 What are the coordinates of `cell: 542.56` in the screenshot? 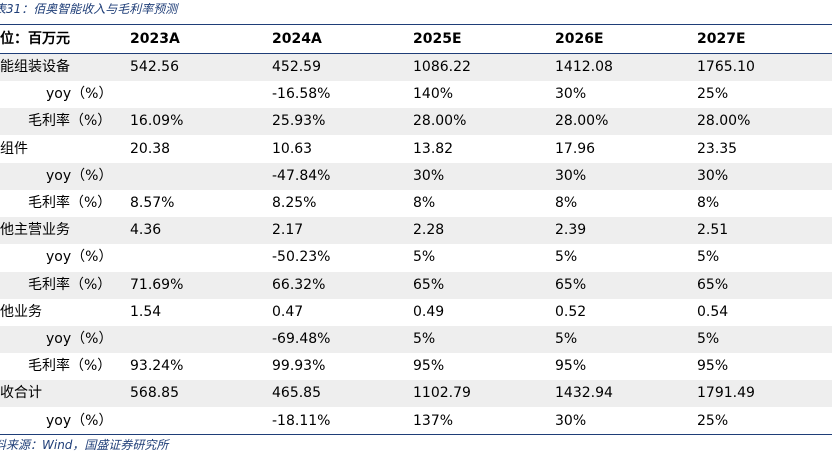 It's located at (154, 67).